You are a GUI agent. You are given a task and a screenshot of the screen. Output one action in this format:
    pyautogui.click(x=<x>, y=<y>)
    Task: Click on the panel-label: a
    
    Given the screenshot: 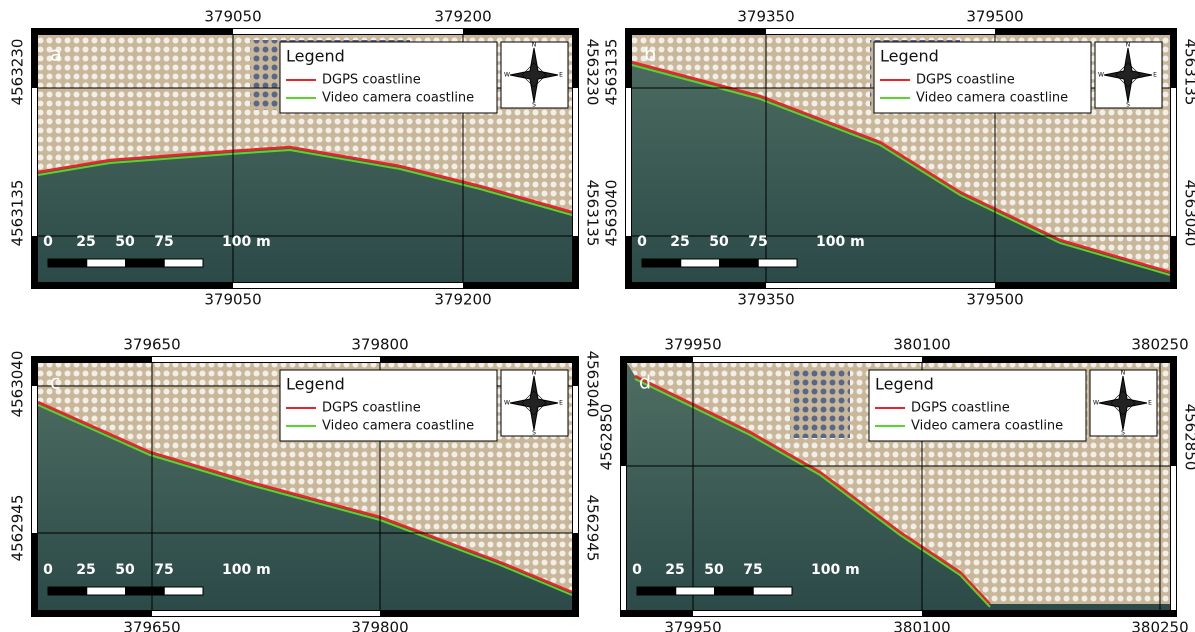 What is the action you would take?
    pyautogui.click(x=56, y=55)
    